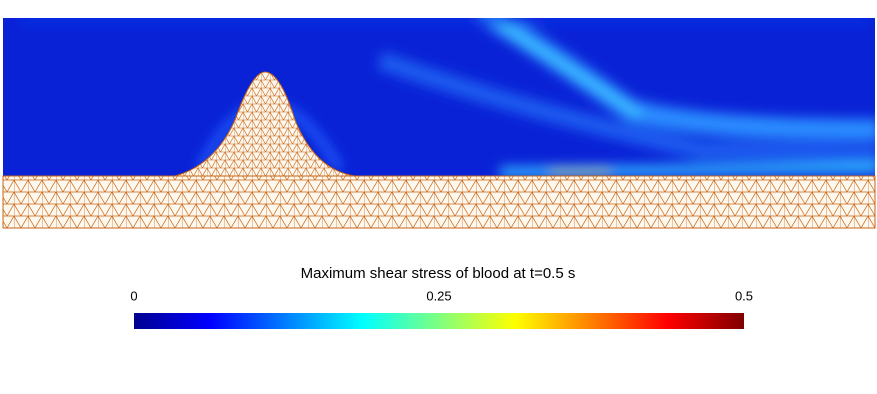 The height and width of the screenshot is (394, 877). Describe the element at coordinates (438, 273) in the screenshot. I see `colorbar-title: Maximum shear stress of blood at t=0.5 s` at that location.